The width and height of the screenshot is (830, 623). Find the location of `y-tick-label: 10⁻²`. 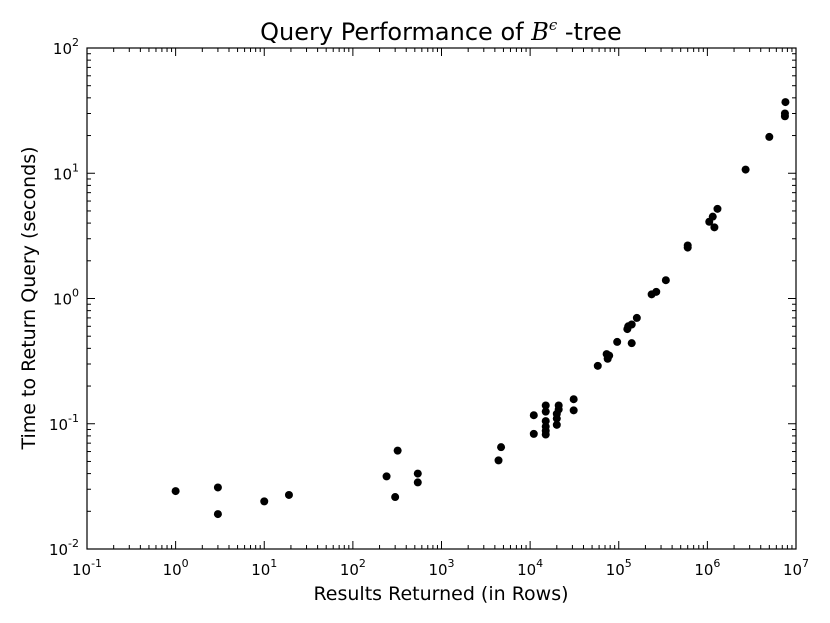

y-tick-label: 10⁻² is located at coordinates (64, 548).